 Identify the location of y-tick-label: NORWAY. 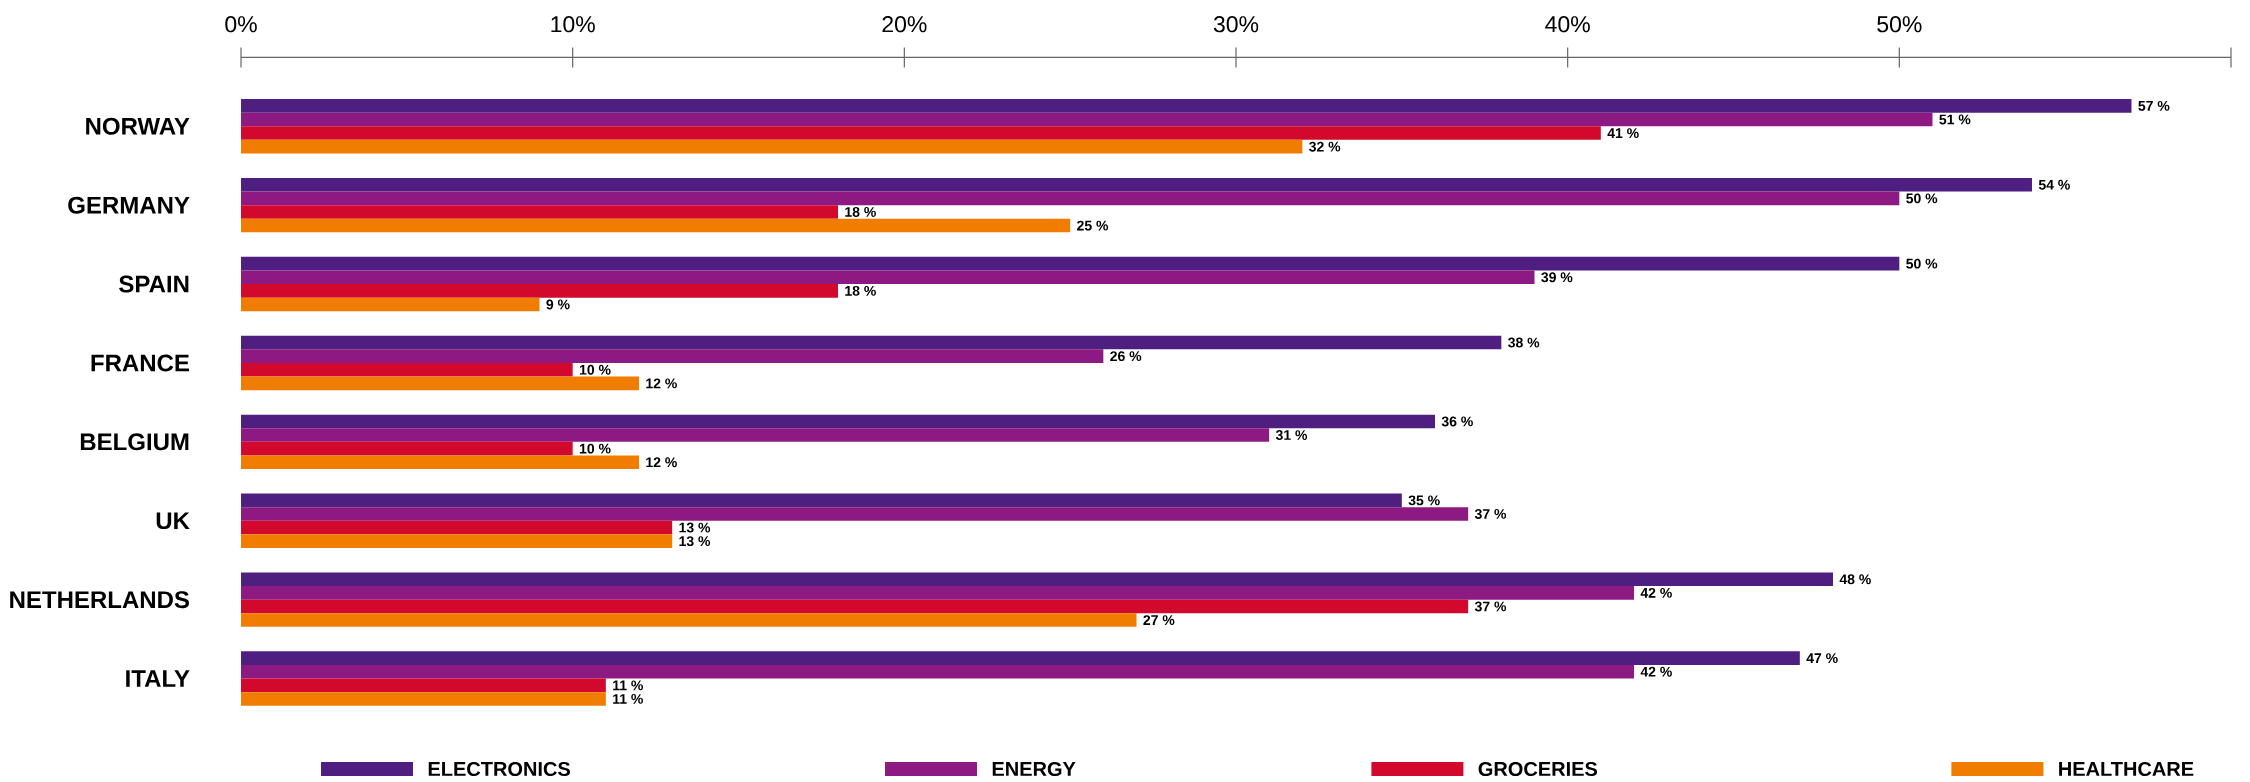
(138, 126).